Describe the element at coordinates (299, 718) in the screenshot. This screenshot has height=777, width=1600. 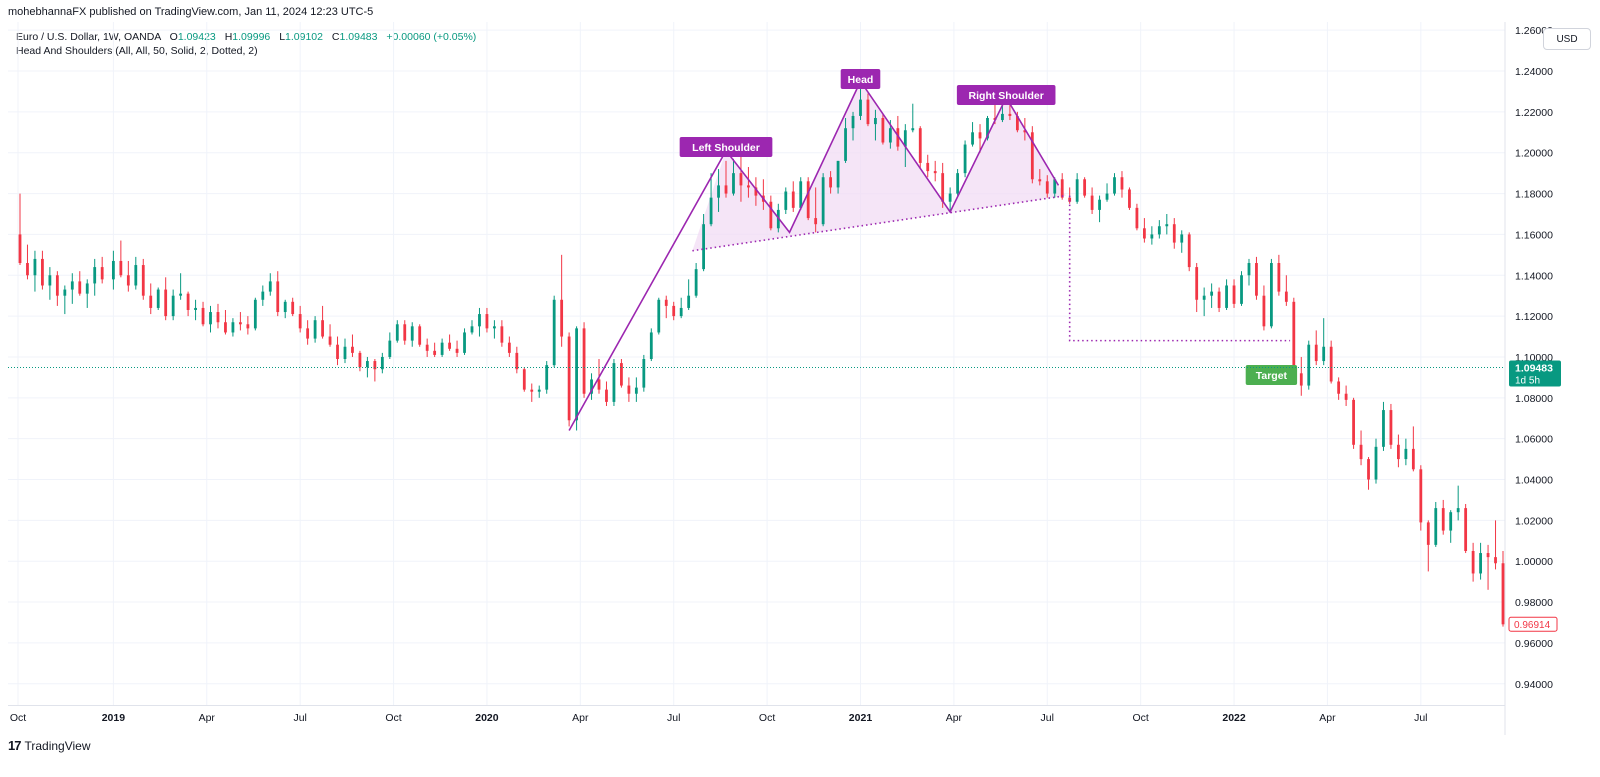
I see `x-tick-label: Jul` at that location.